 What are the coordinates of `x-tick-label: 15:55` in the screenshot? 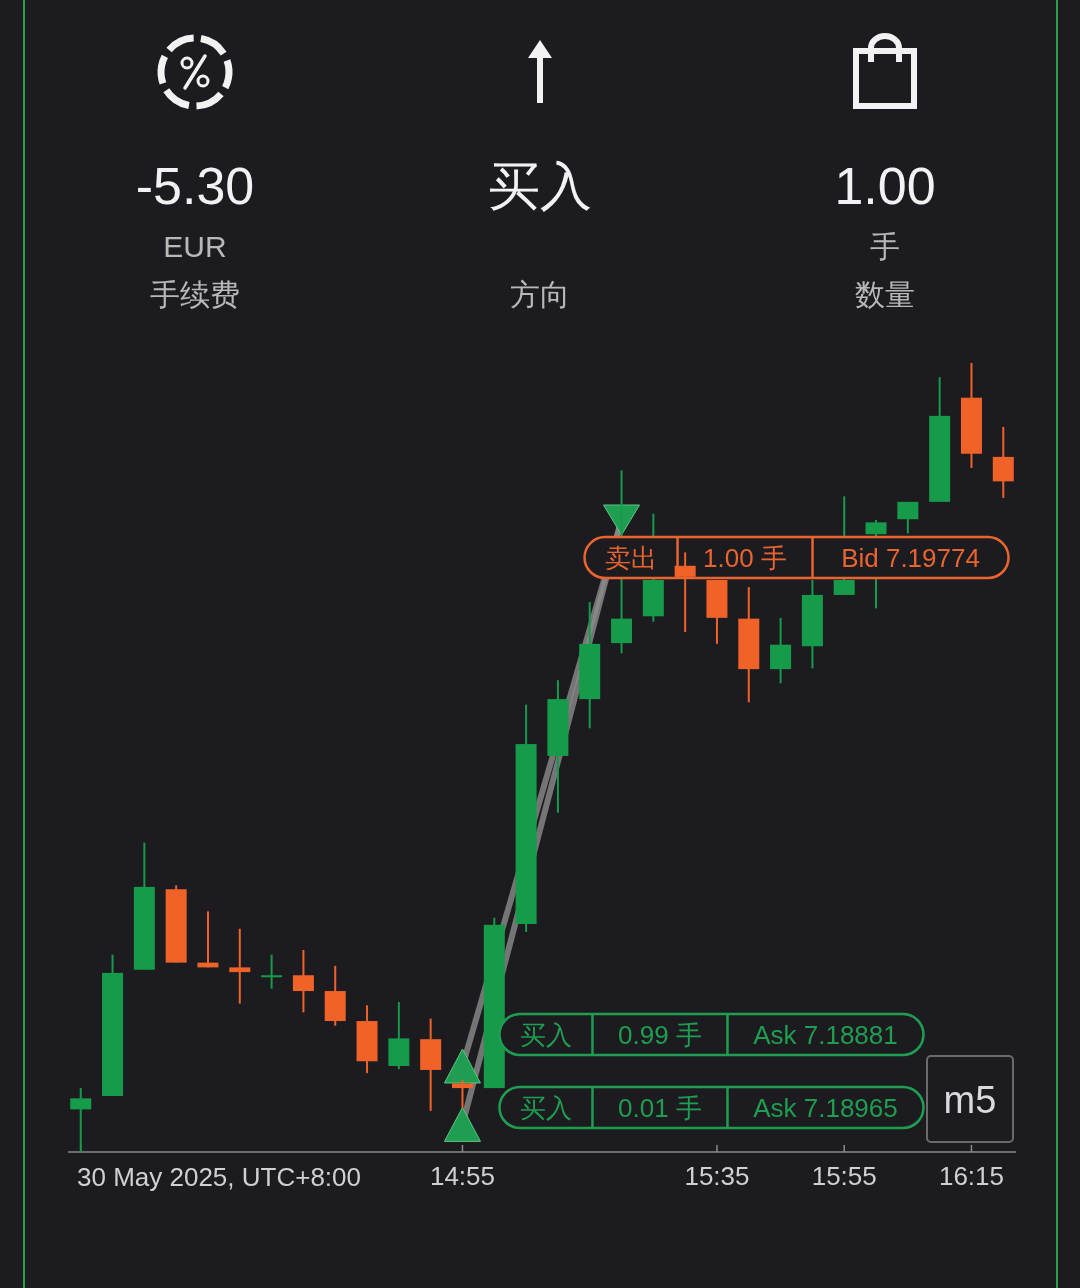 It's located at (844, 1176).